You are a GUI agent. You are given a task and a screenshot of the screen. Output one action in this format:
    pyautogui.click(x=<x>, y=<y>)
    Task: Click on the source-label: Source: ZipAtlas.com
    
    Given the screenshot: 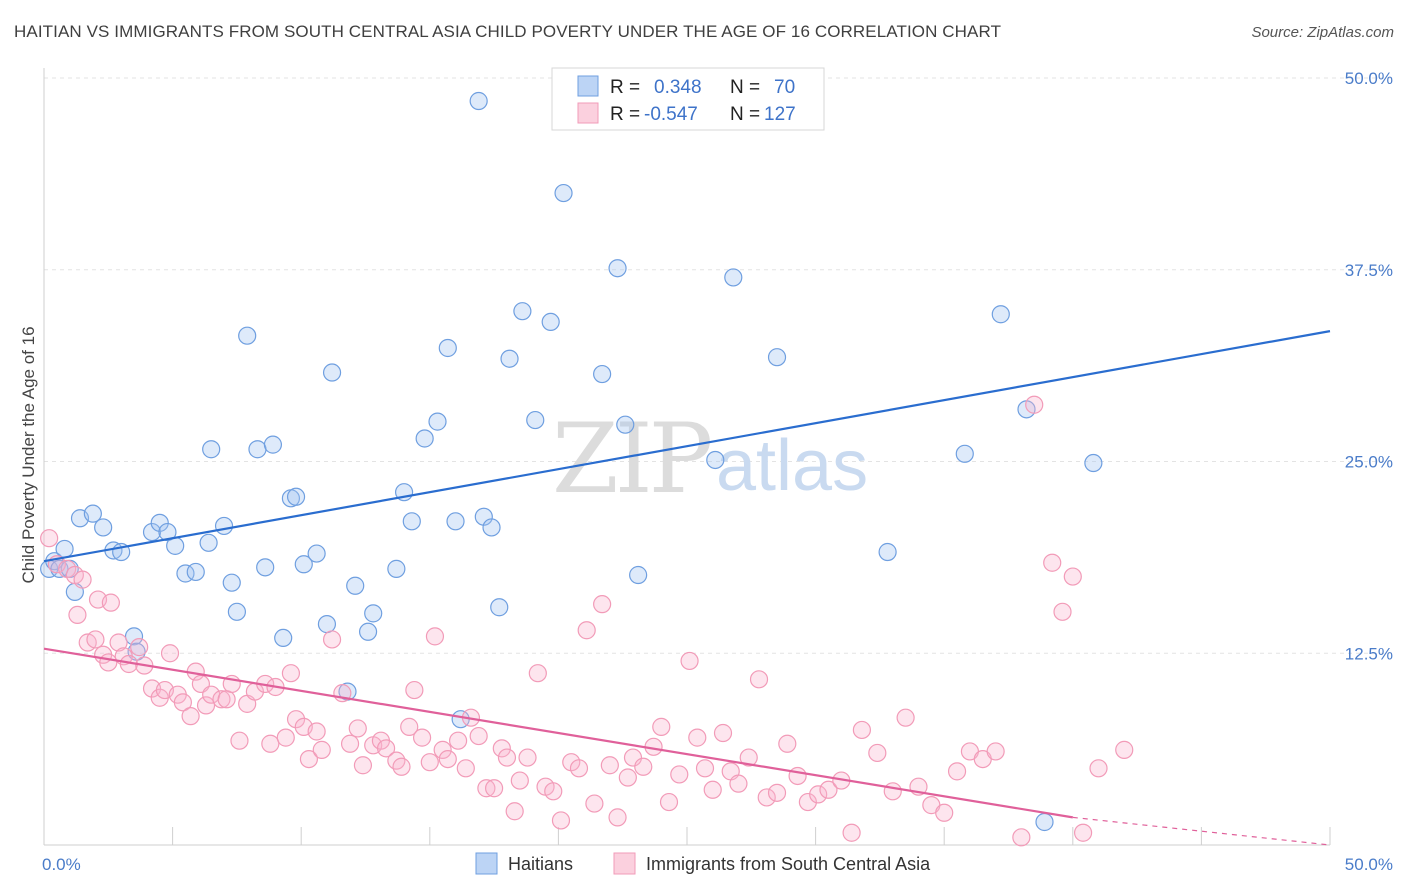 What is the action you would take?
    pyautogui.click(x=1322, y=32)
    